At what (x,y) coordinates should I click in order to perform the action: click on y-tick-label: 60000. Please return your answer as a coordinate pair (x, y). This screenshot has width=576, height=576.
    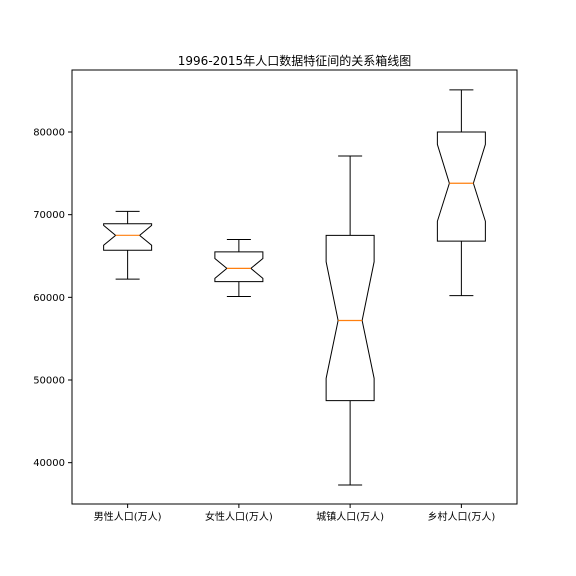
    Looking at the image, I should click on (49, 298).